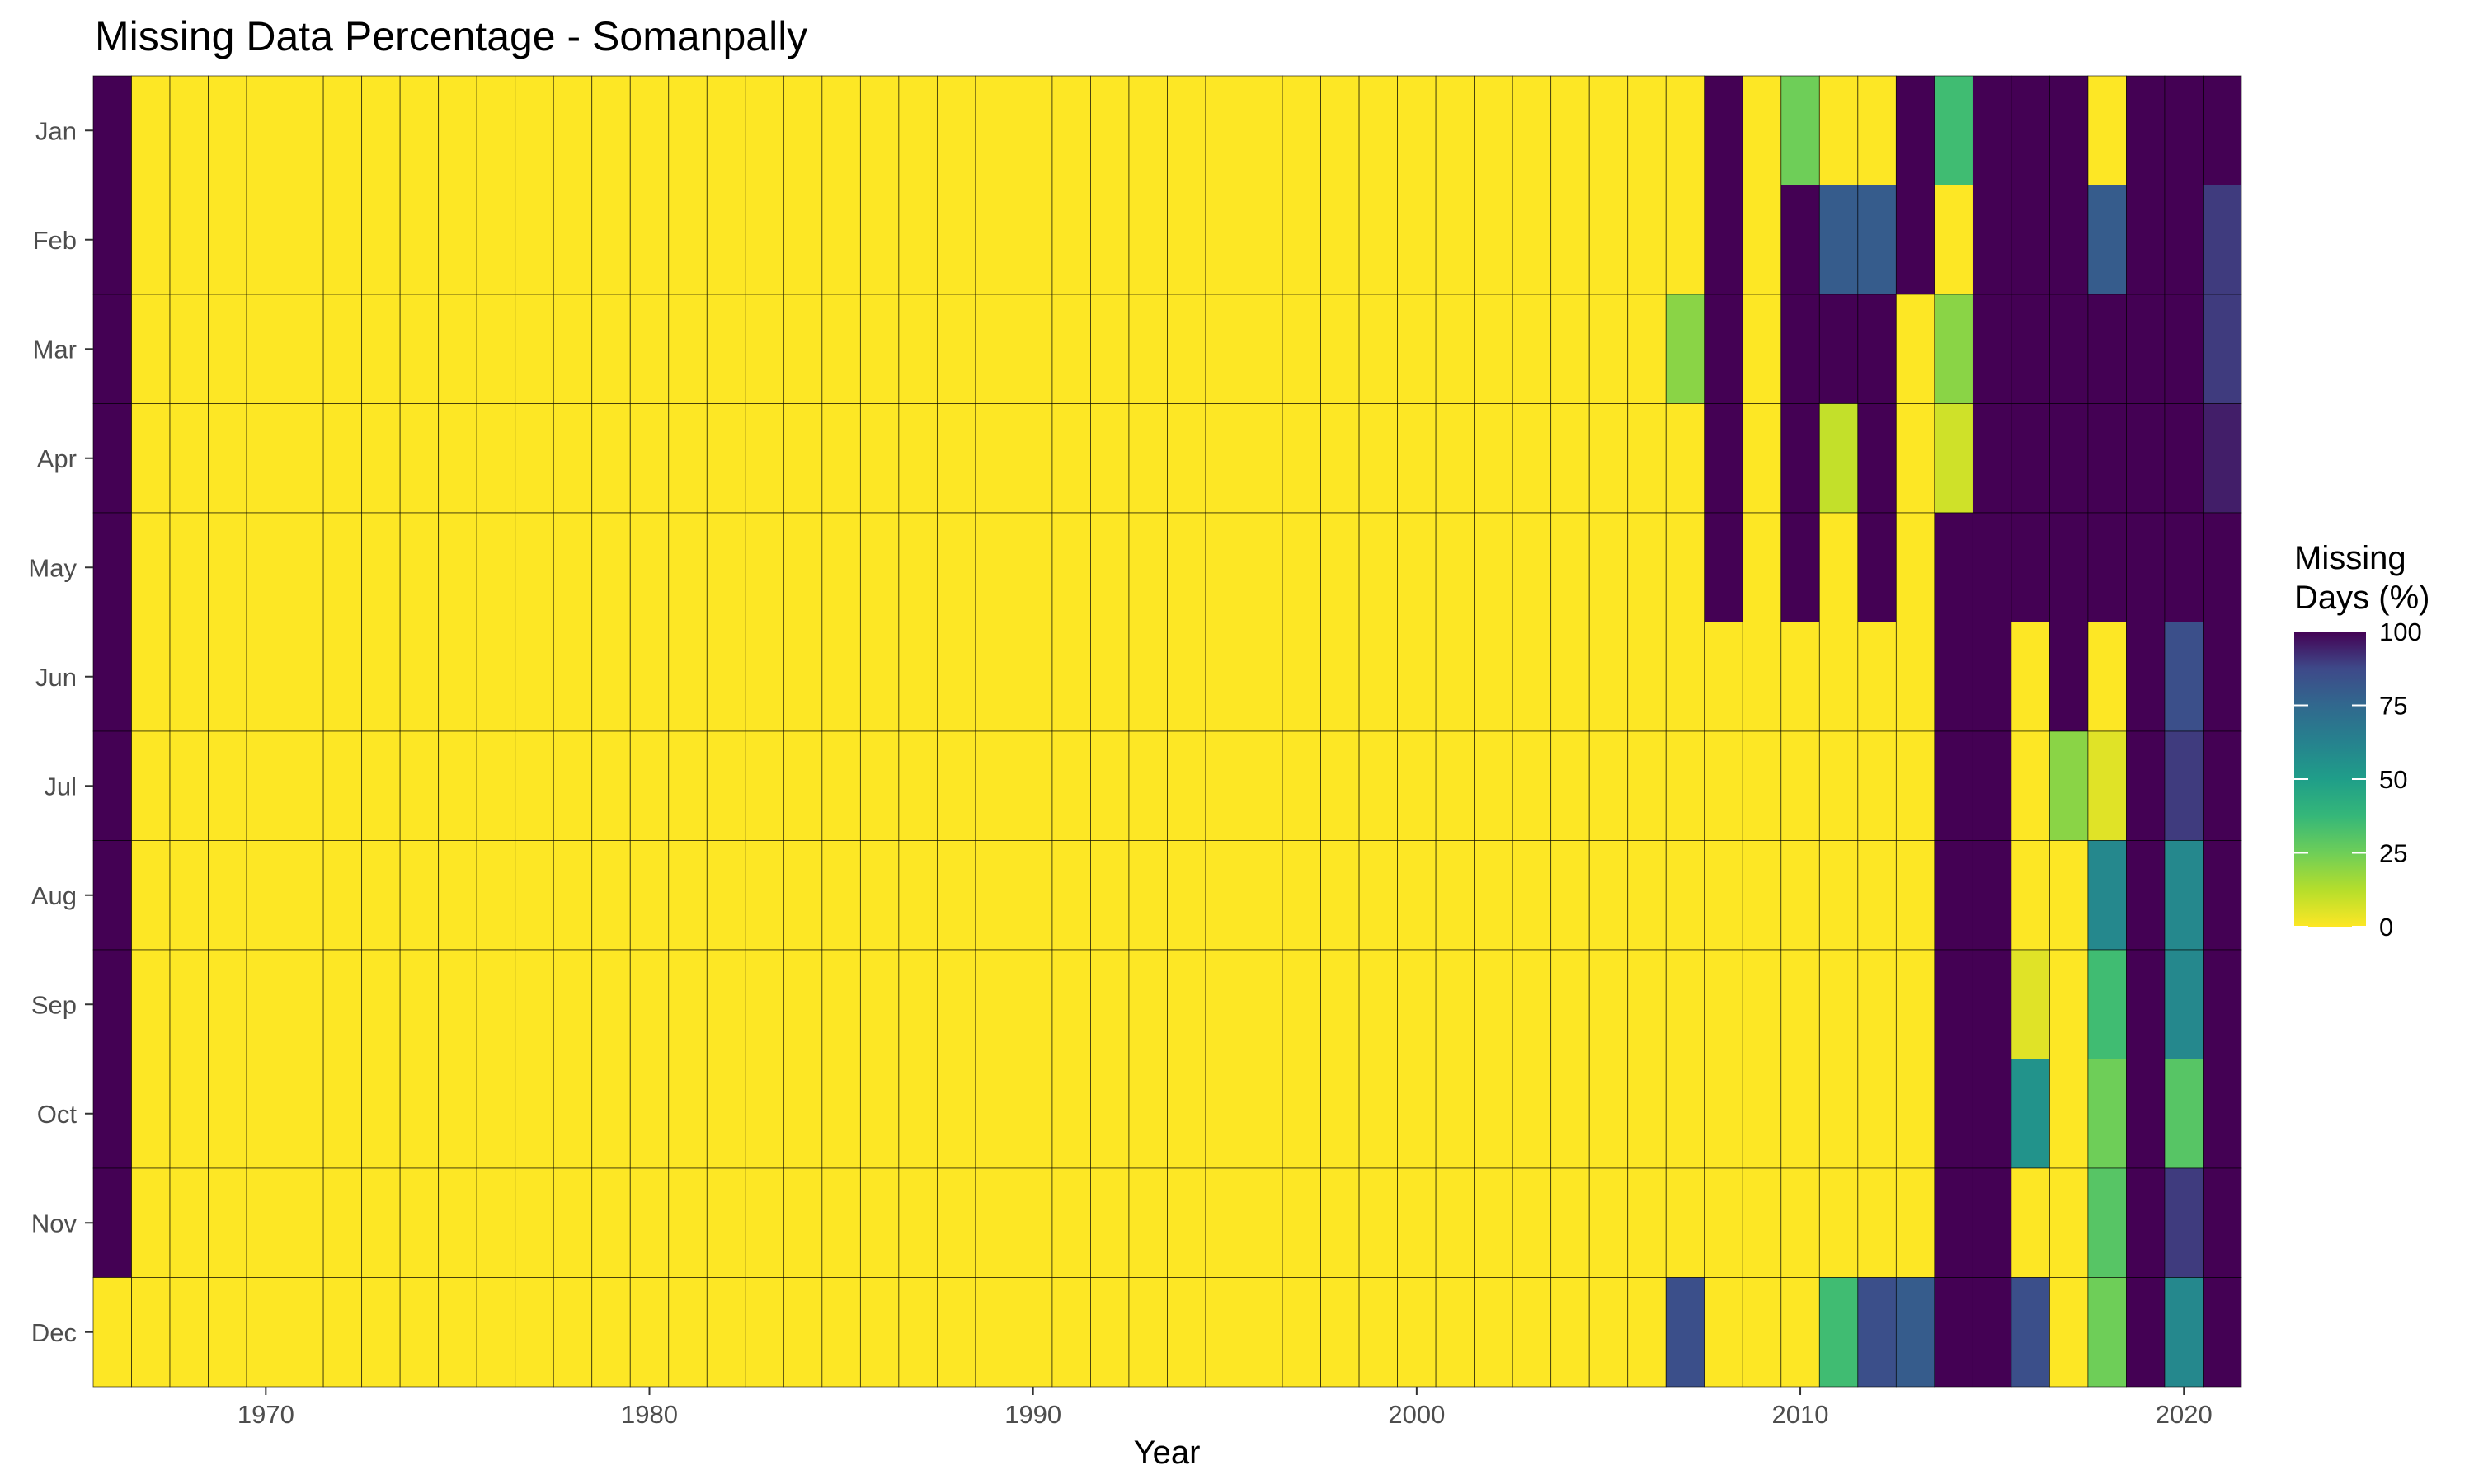 The image size is (2474, 1484). Describe the element at coordinates (1263, 677) in the screenshot. I see `heatmap-cell-1996-jun` at that location.